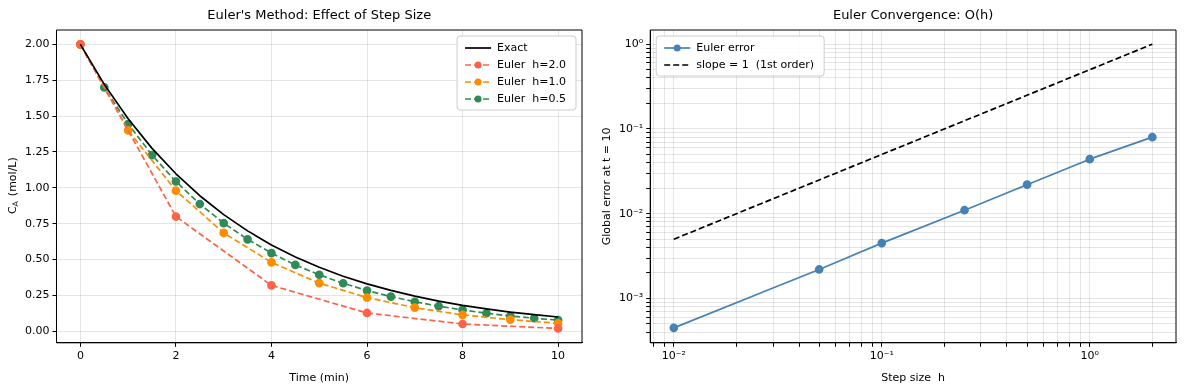 Image resolution: width=1189 pixels, height=390 pixels. I want to click on x-tick-label: 10, so click(558, 356).